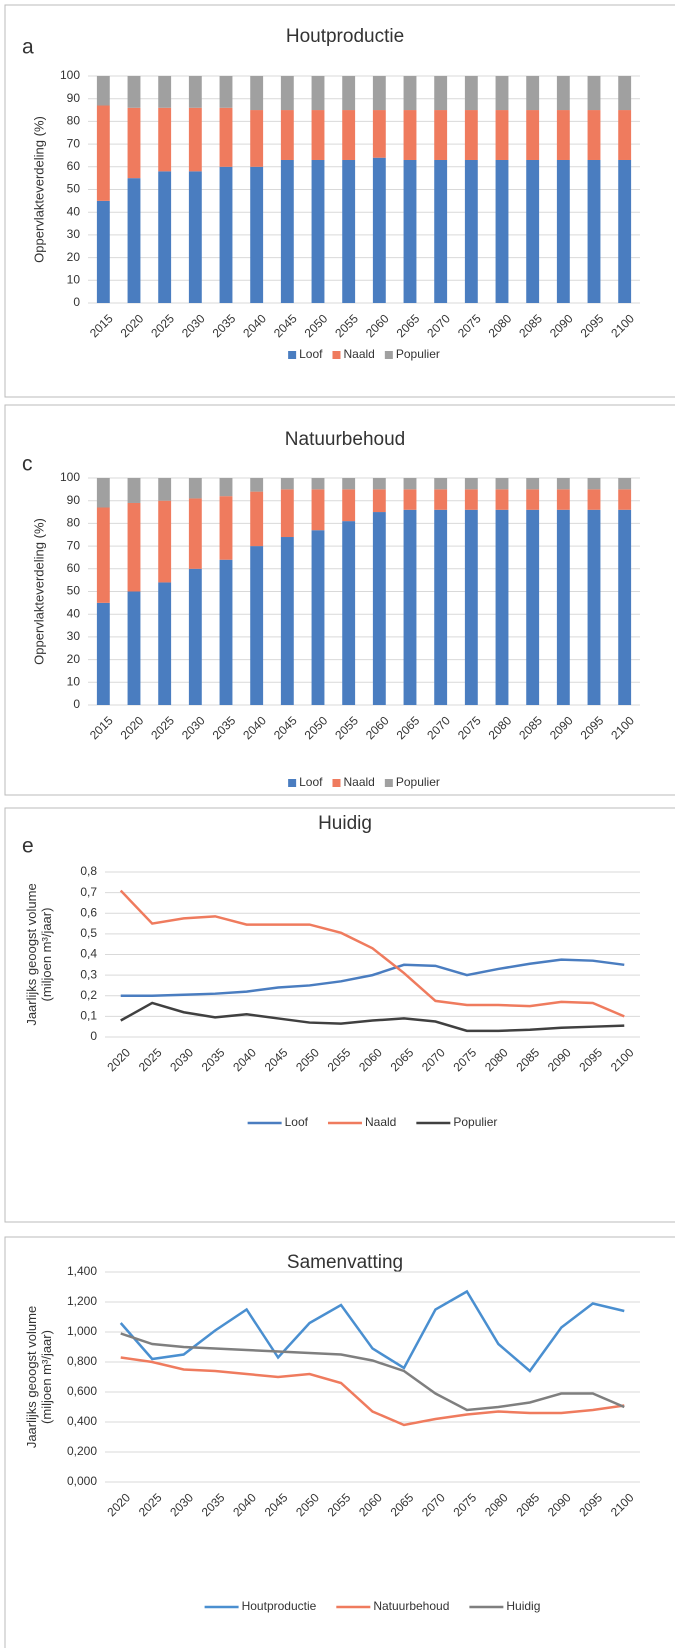 The width and height of the screenshot is (675, 1648). What do you see at coordinates (82, 1451) in the screenshot?
I see `y-tick-label: 0,200` at bounding box center [82, 1451].